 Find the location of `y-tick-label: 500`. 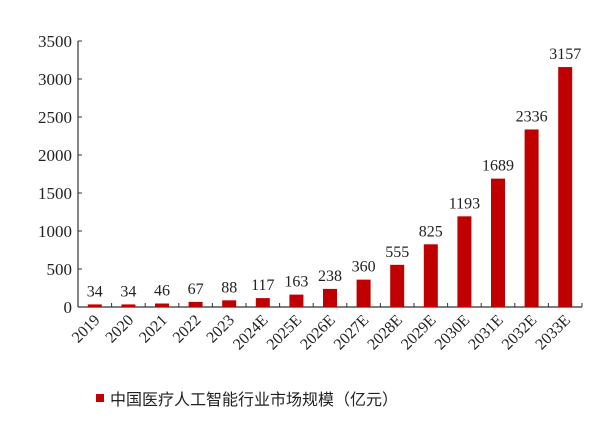

y-tick-label: 500 is located at coordinates (60, 269).